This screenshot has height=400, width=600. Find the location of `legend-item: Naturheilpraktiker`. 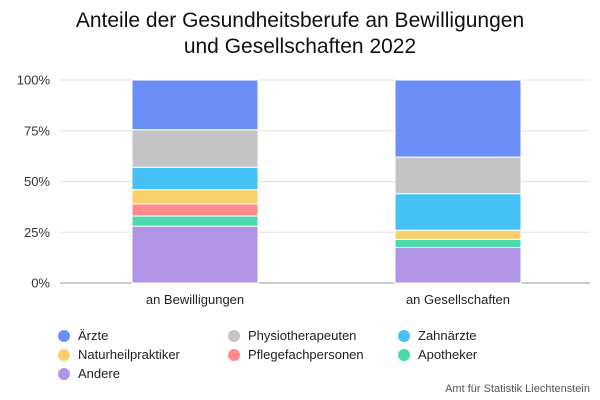

legend-item: Naturheilpraktiker is located at coordinates (143, 354).